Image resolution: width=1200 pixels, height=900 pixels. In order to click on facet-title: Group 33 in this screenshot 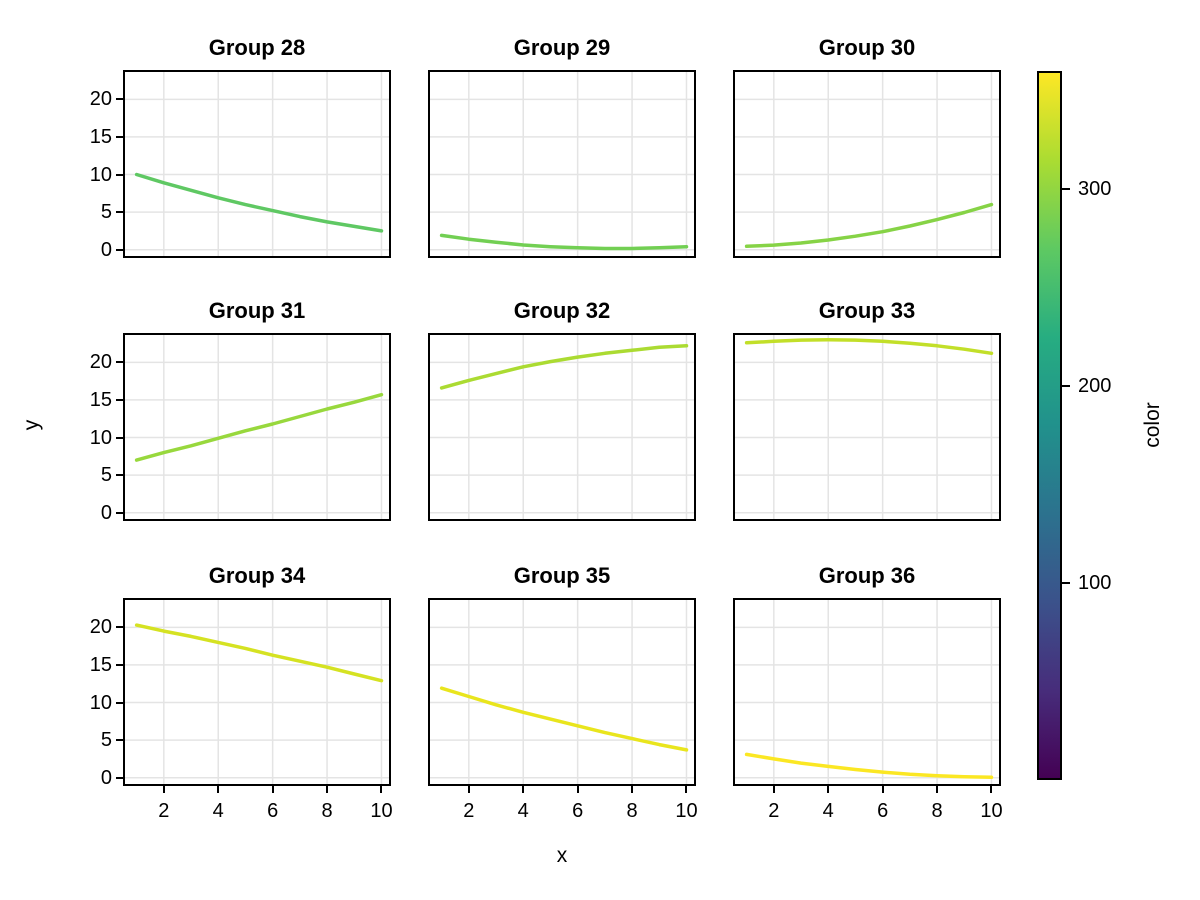, I will do `click(867, 310)`.